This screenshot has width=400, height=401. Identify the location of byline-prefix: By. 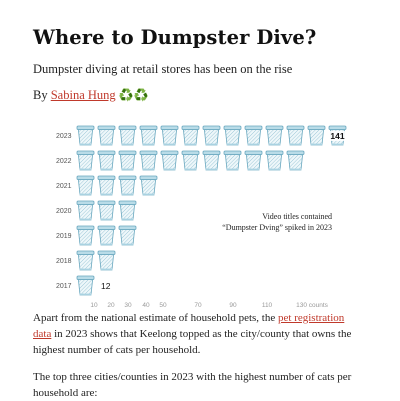
(40, 95).